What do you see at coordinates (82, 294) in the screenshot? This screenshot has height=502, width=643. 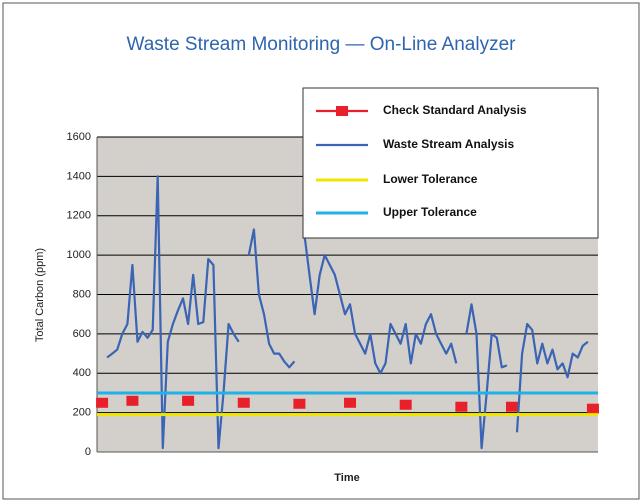 I see `y-tick-label: 800` at bounding box center [82, 294].